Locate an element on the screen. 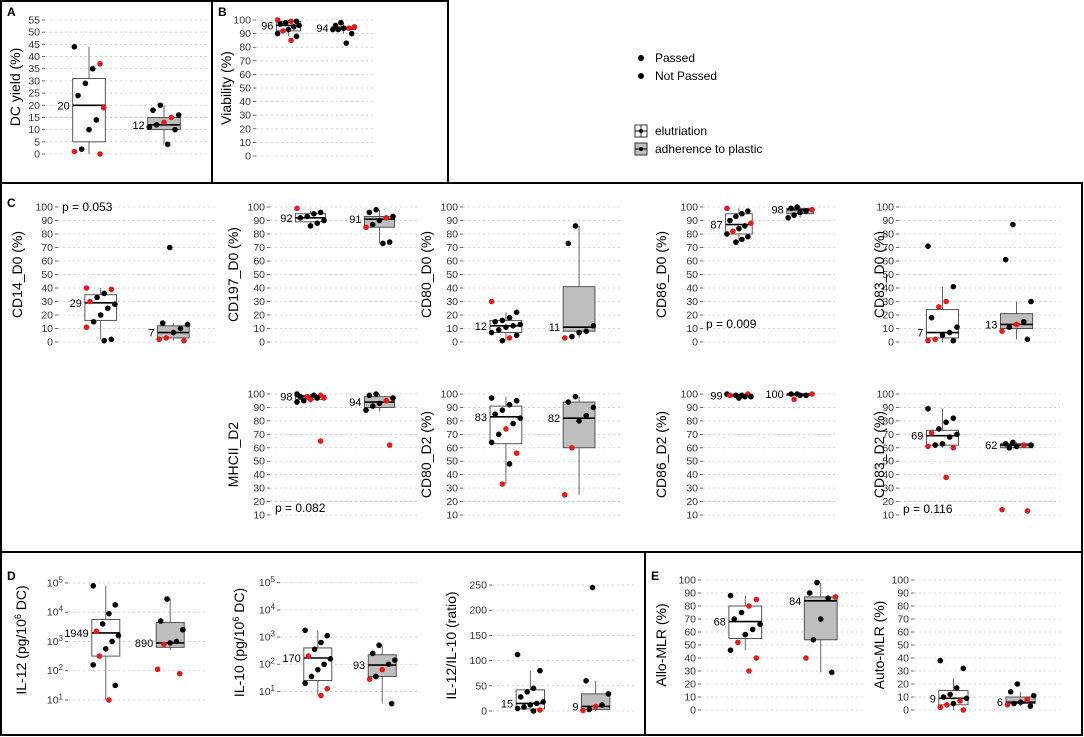 Image resolution: width=1084 pixels, height=737 pixels. box-elutriation: 83 is located at coordinates (499, 441).